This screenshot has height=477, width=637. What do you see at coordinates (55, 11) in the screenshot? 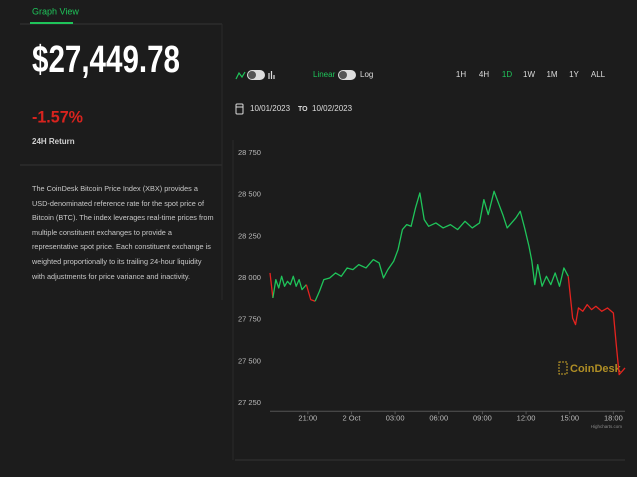
I see `tab: Graph View` at bounding box center [55, 11].